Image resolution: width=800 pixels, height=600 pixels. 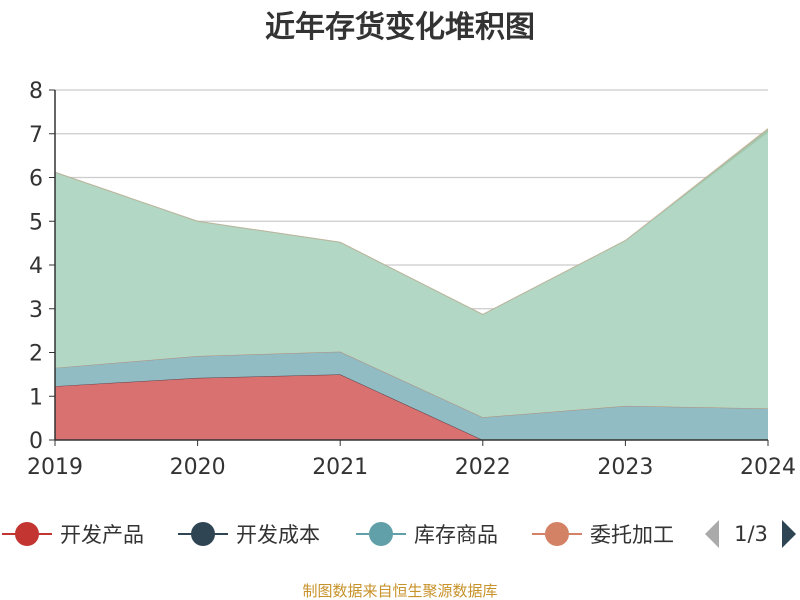 I want to click on y-tick-label: 7, so click(x=36, y=135).